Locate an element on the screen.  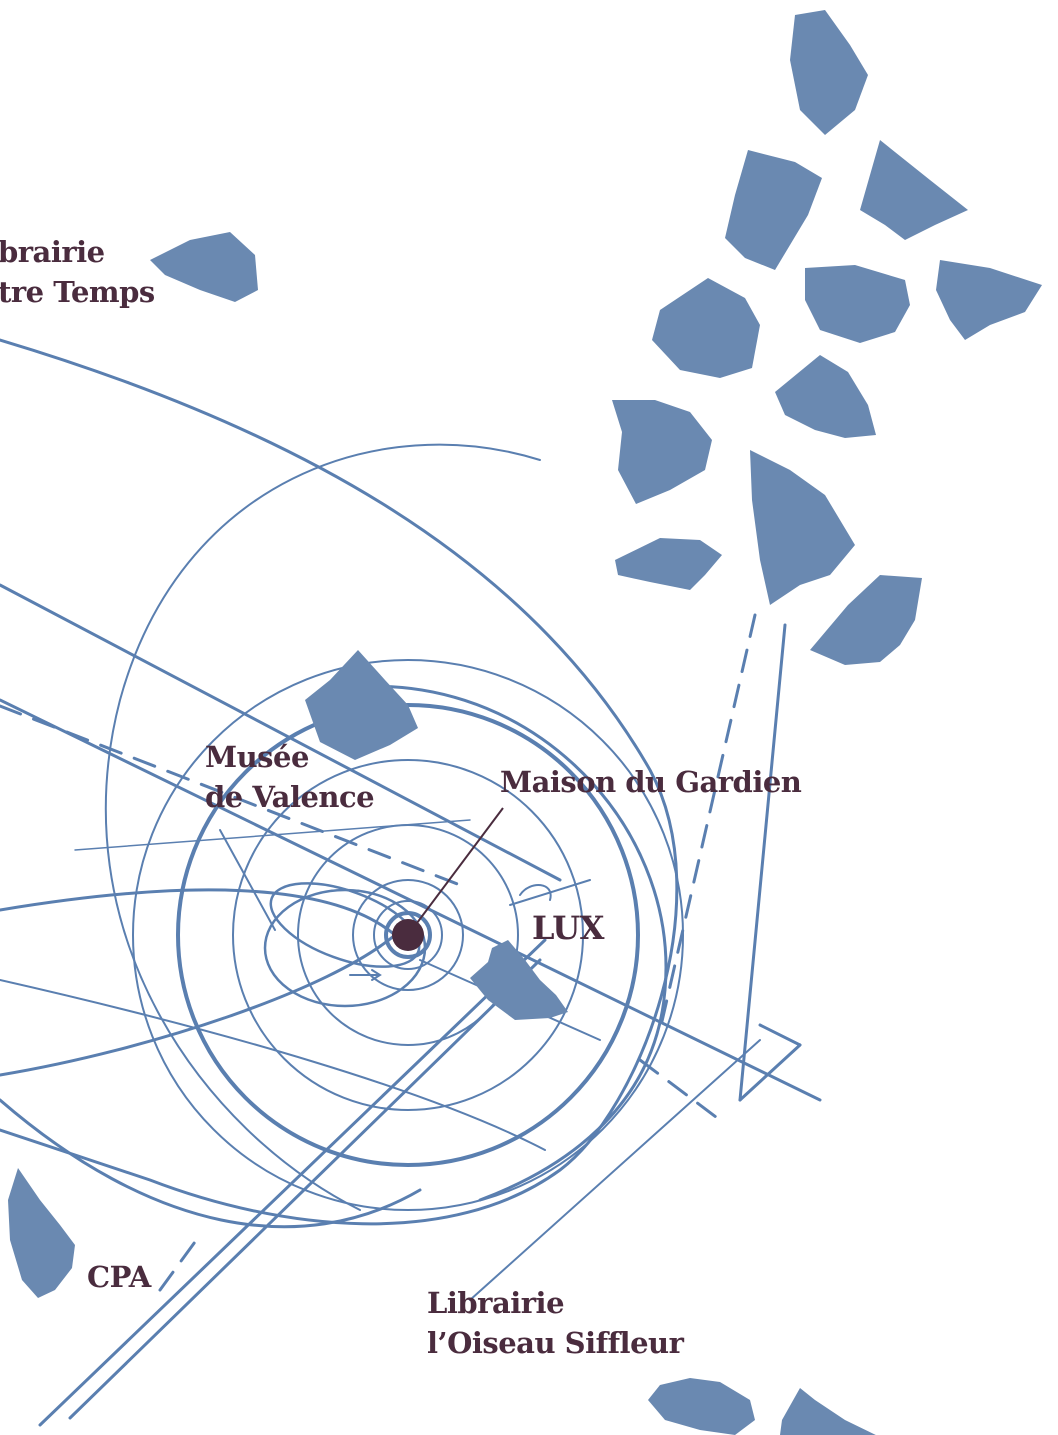
label-lux: LUX is located at coordinates (568, 928).